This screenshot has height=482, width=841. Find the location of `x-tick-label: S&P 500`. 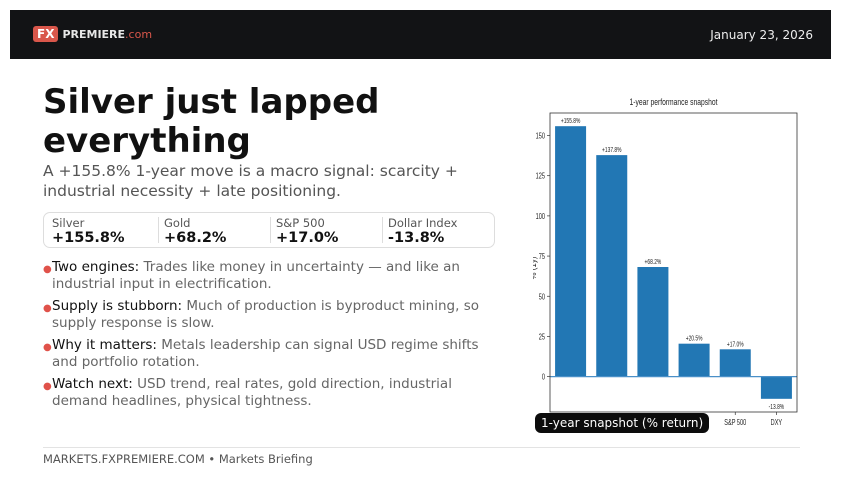

x-tick-label: S&P 500 is located at coordinates (735, 423).